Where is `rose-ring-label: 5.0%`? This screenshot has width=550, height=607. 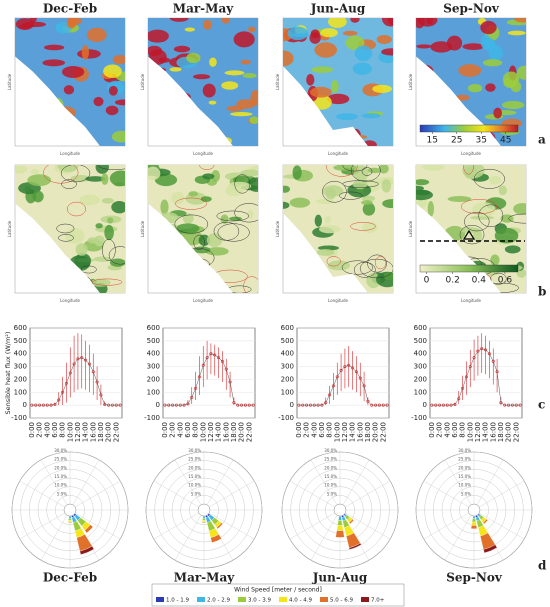
rose-ring-label: 5.0% is located at coordinates (62, 493).